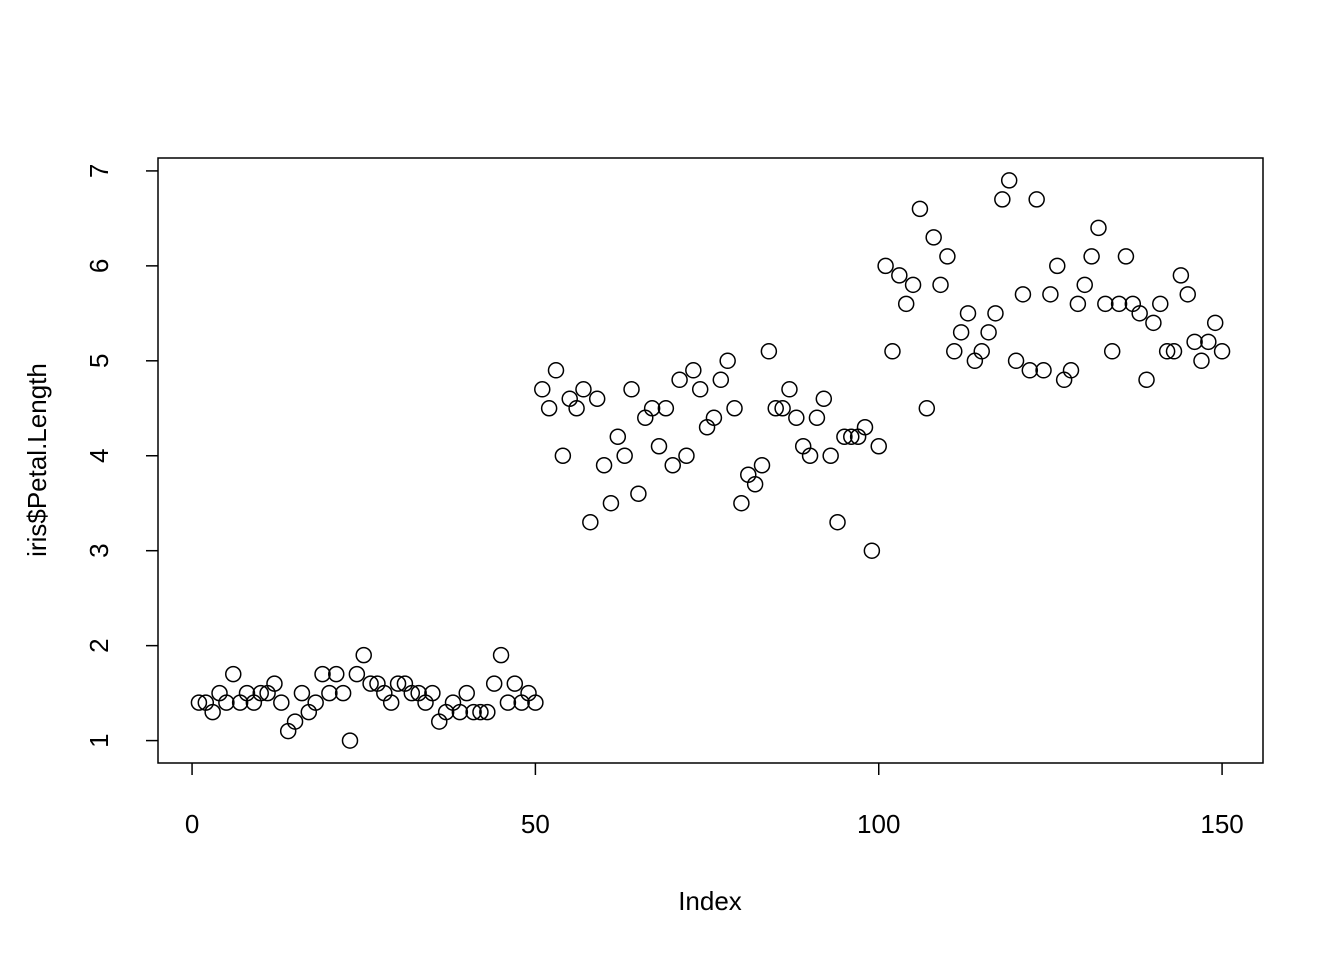  What do you see at coordinates (99, 171) in the screenshot?
I see `y-tick-label: 7` at bounding box center [99, 171].